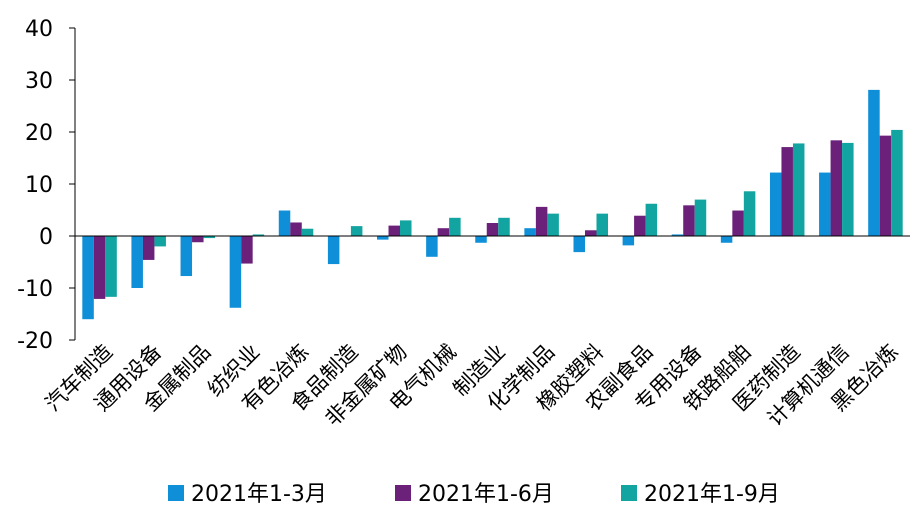  I want to click on y-axis: 40 30 20 10 0 -10 -20, so click(46, 185).